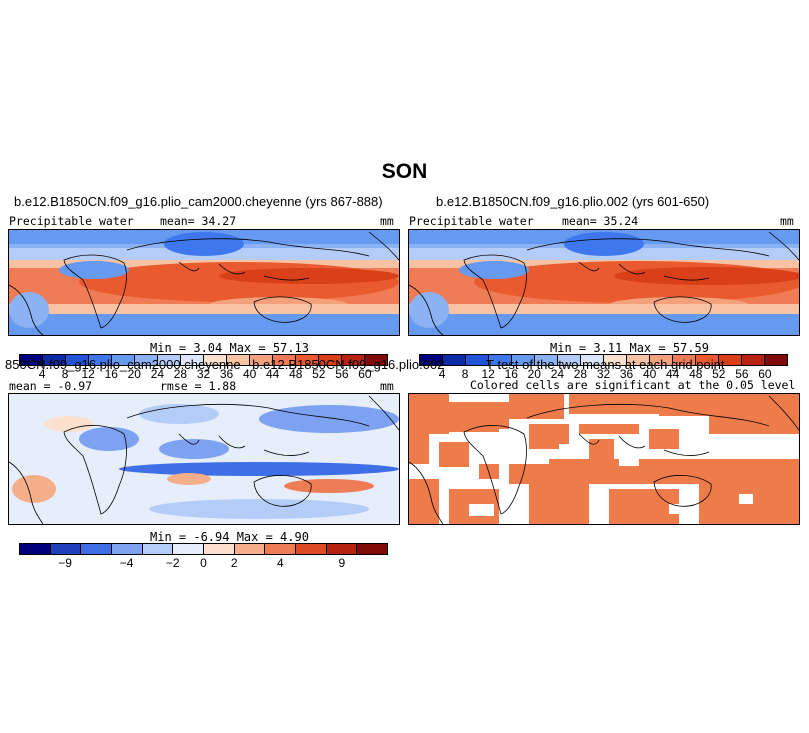  Describe the element at coordinates (471, 221) in the screenshot. I see `panel2-variable: Precipitable water` at that location.